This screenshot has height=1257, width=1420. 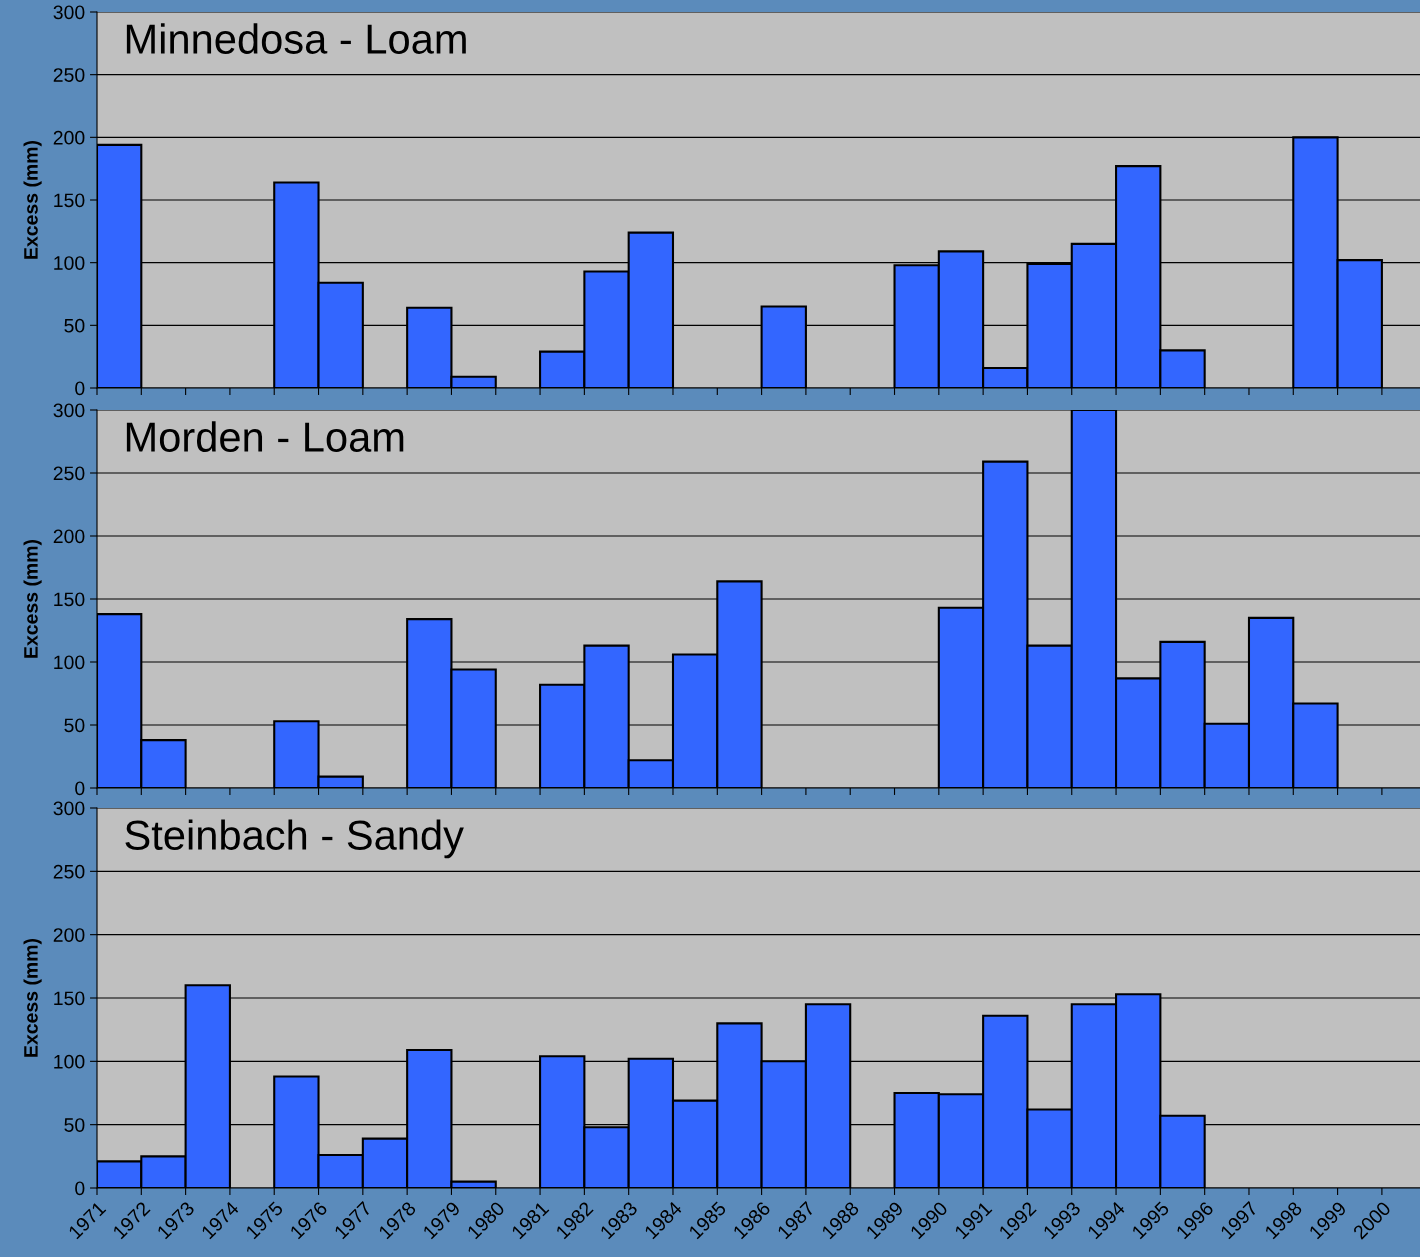 I want to click on chart-title: Minnedosa - Loam, so click(x=296, y=38).